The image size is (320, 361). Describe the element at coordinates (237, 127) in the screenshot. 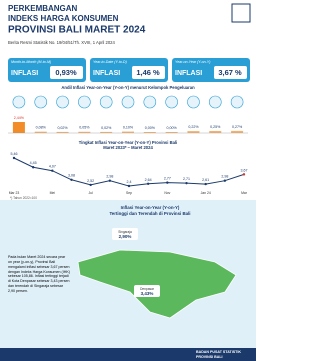

I see `bar-label: 0,27%` at that location.